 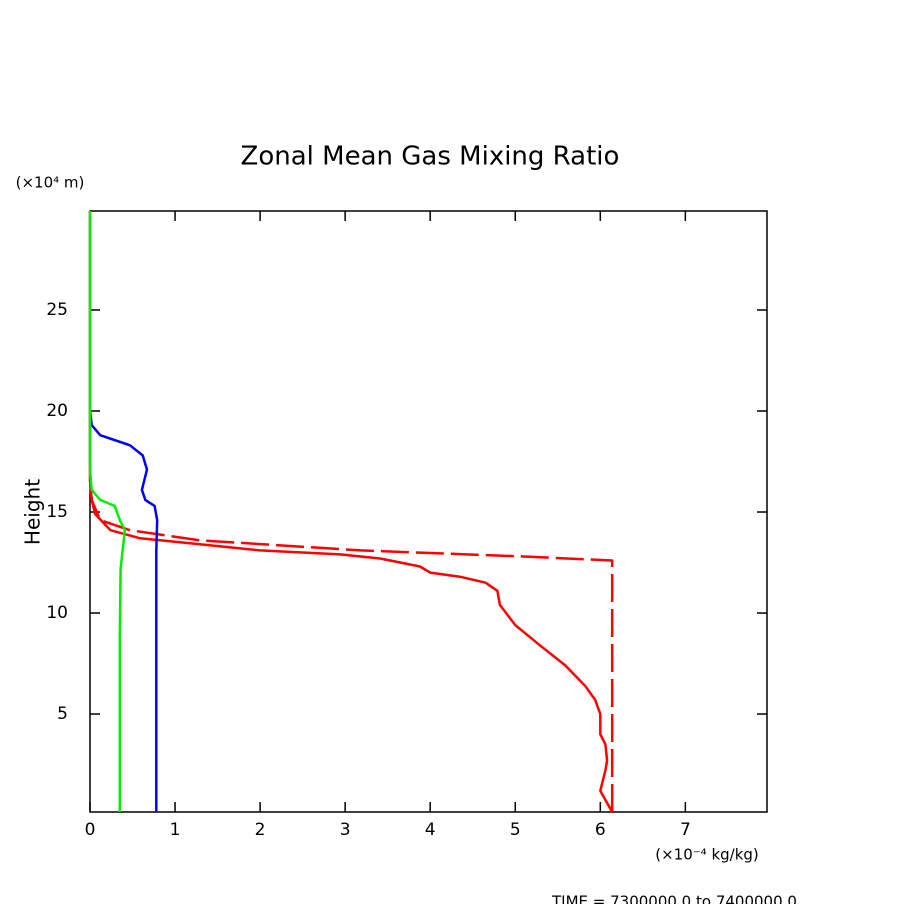 I want to click on footer: TIME = 7300000.0 to 7400000.0, so click(x=674, y=898).